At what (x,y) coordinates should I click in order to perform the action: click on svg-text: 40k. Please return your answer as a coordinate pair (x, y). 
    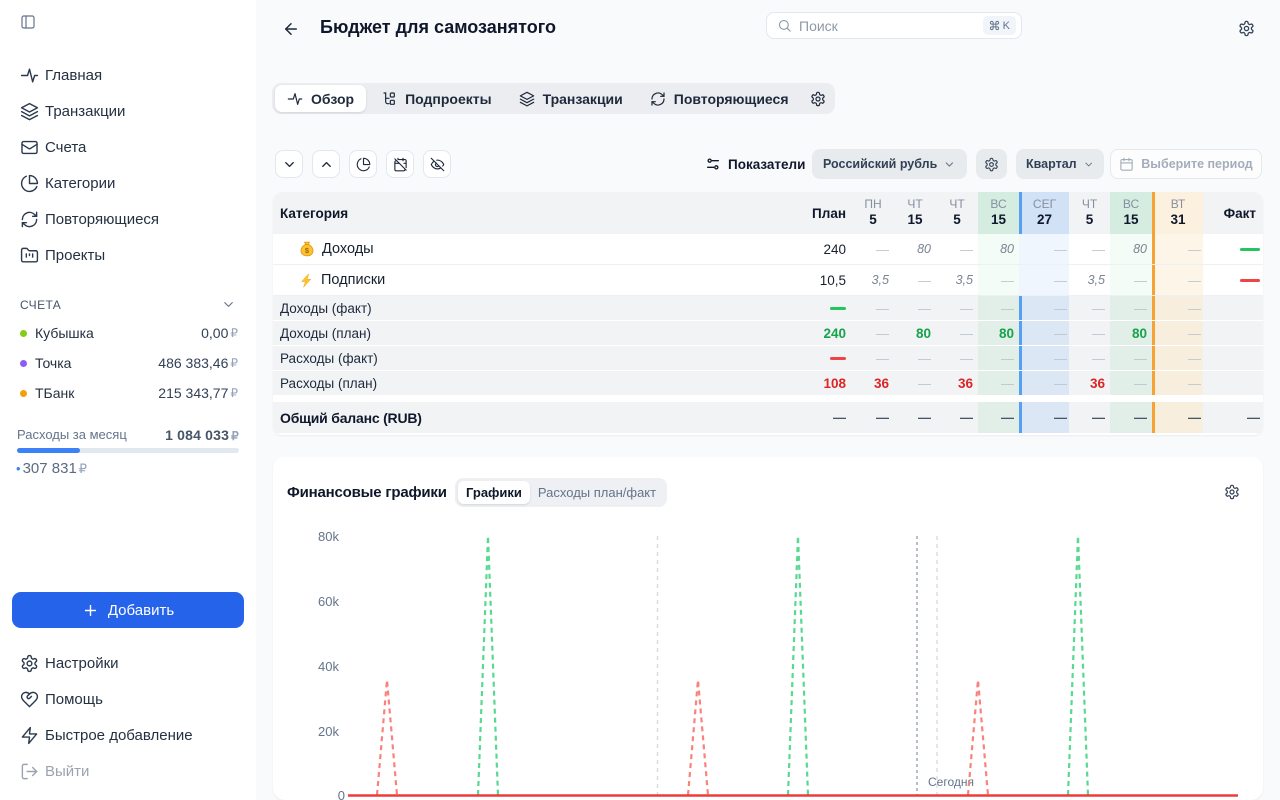
    Looking at the image, I should click on (328, 666).